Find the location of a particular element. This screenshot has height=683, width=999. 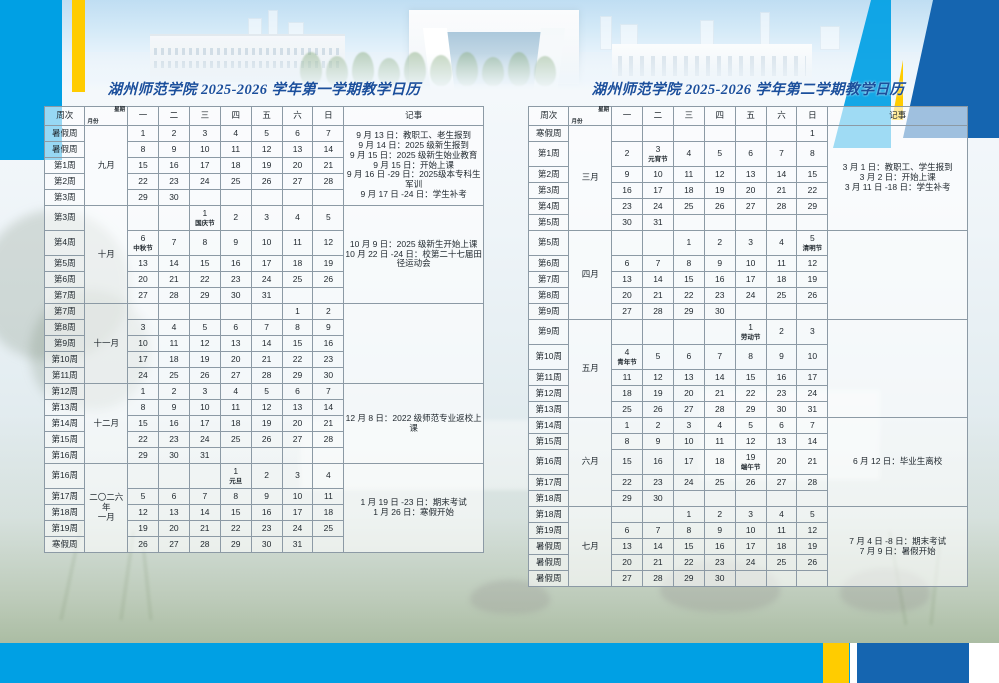

calendar-day-cell: 4 青年节 is located at coordinates (627, 357).